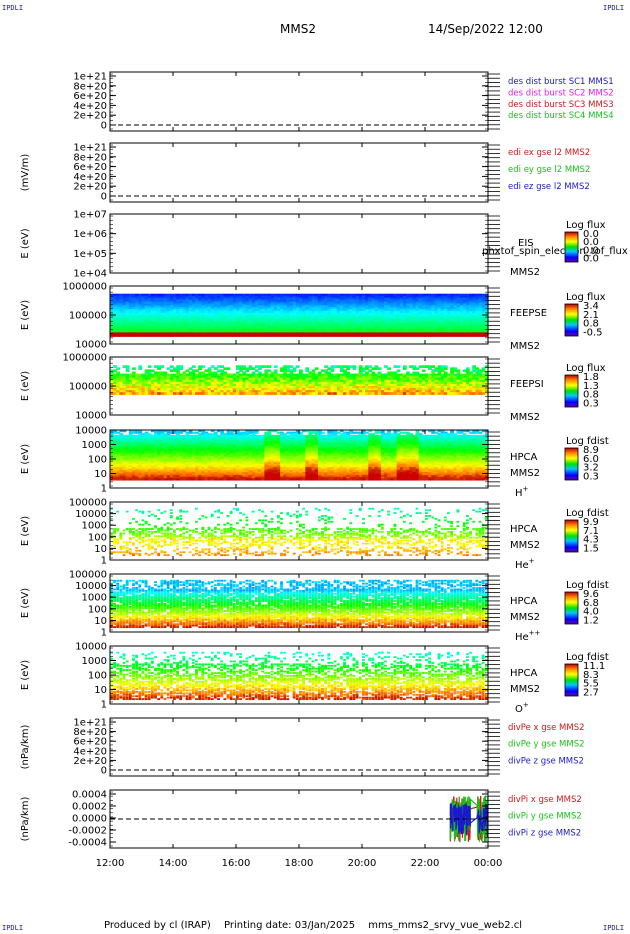  What do you see at coordinates (525, 564) in the screenshot?
I see `species-label: He+` at bounding box center [525, 564].